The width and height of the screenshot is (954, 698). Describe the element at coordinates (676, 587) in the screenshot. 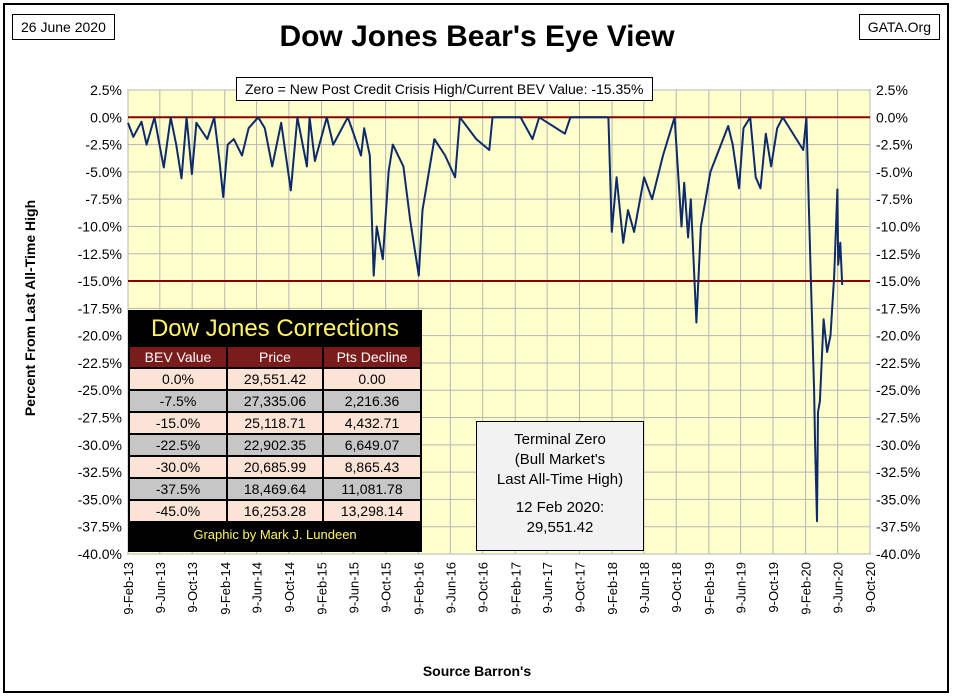

I see `x-tick-label: 9-Oct-18` at that location.